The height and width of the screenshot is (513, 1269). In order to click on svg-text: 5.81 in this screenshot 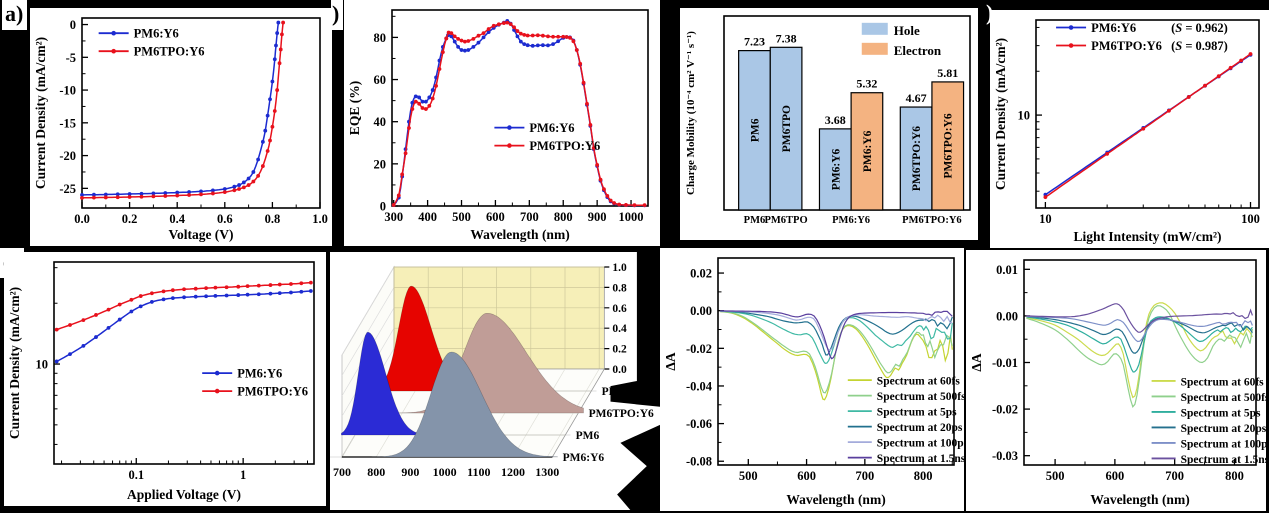, I will do `click(947, 73)`.